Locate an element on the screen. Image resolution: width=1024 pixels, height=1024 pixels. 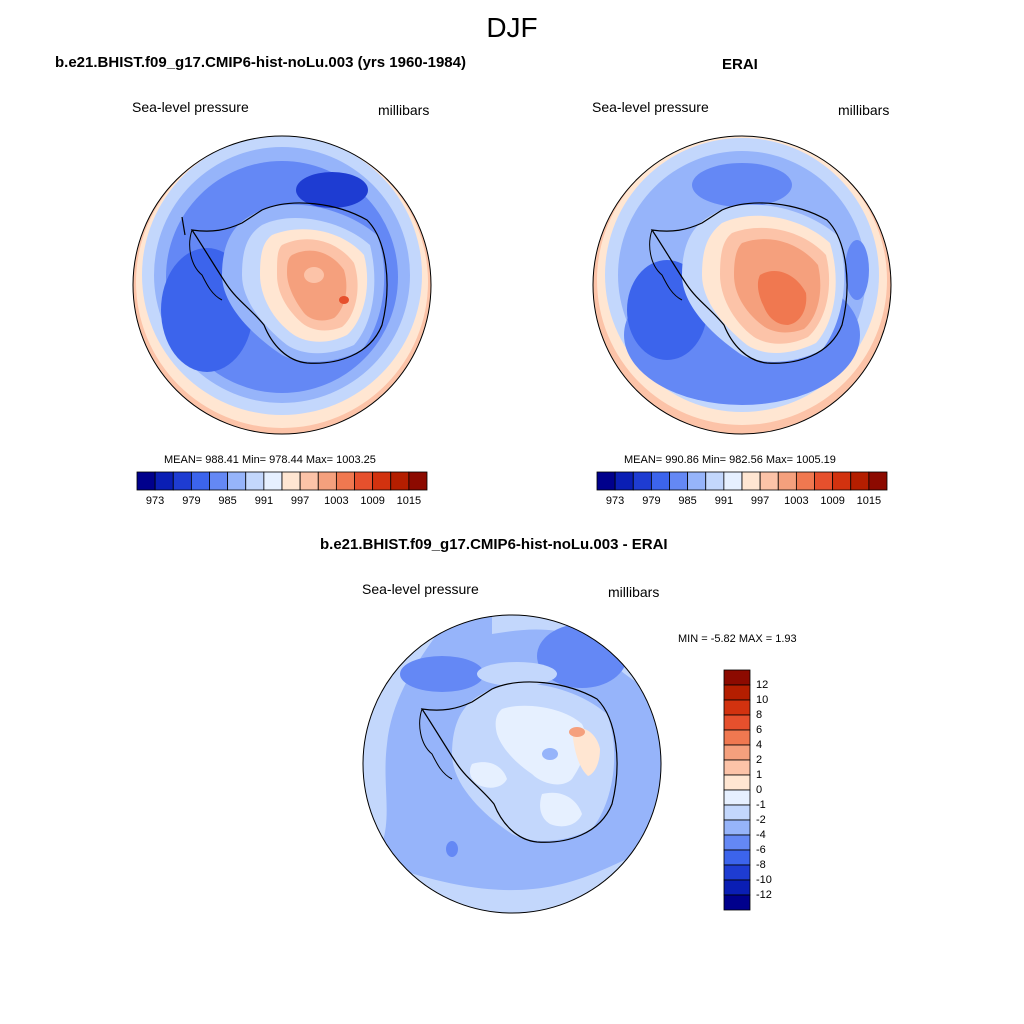
panel2-stats: MEAN= 990.86 Min= 982.56 Max= 1005.19 is located at coordinates (730, 460).